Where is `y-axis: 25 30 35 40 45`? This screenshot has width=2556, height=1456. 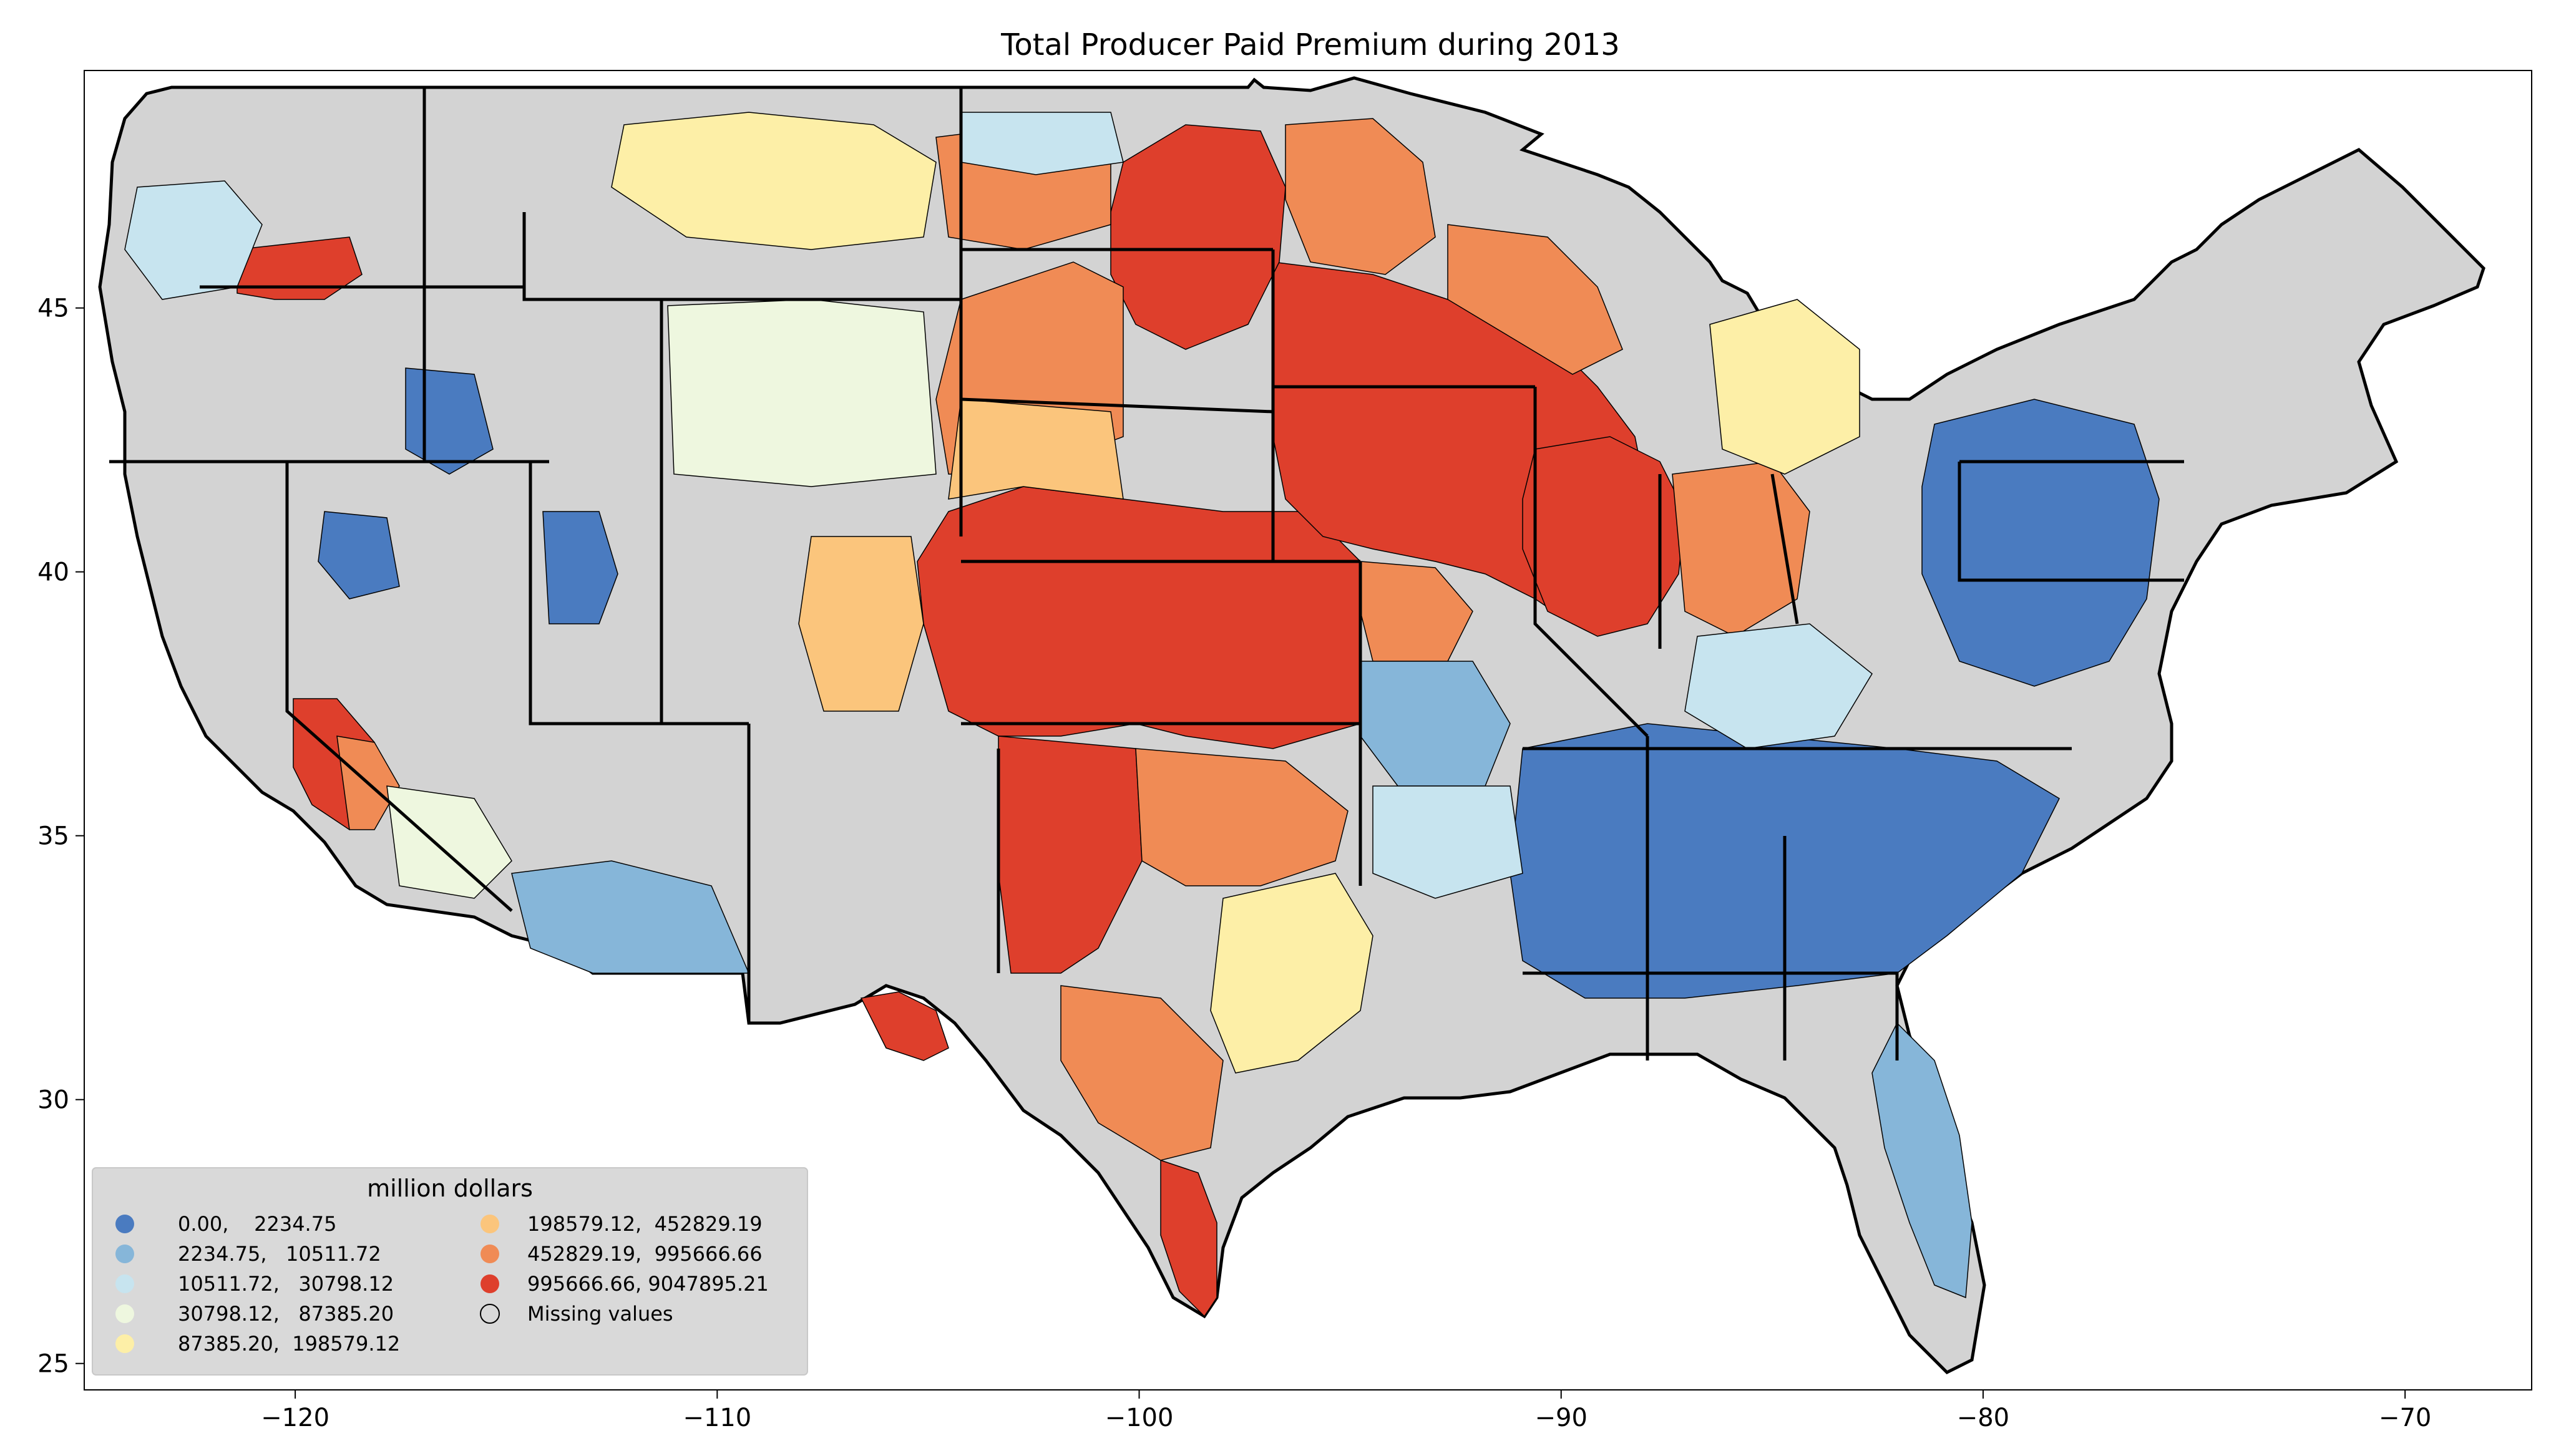
y-axis: 25 30 35 40 45 is located at coordinates (61, 837).